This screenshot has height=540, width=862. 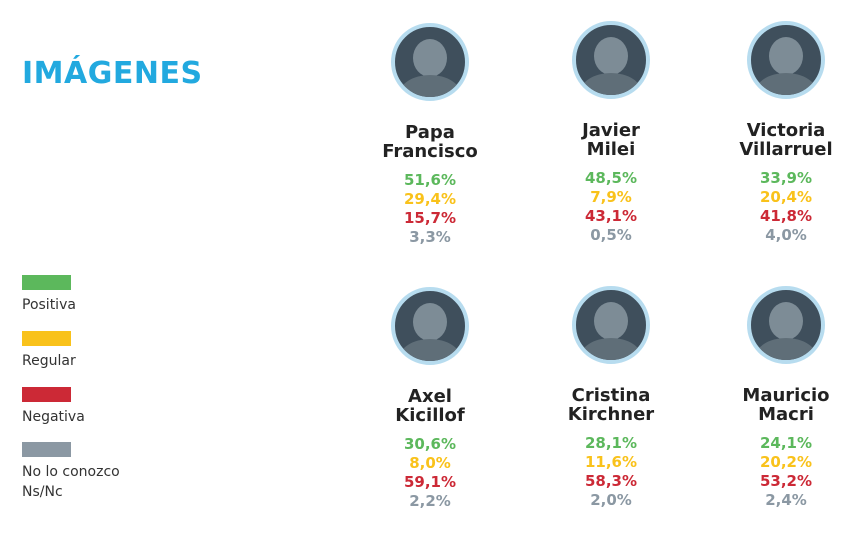 What do you see at coordinates (786, 500) in the screenshot?
I see `stat-ns-nc: 2,4%` at bounding box center [786, 500].